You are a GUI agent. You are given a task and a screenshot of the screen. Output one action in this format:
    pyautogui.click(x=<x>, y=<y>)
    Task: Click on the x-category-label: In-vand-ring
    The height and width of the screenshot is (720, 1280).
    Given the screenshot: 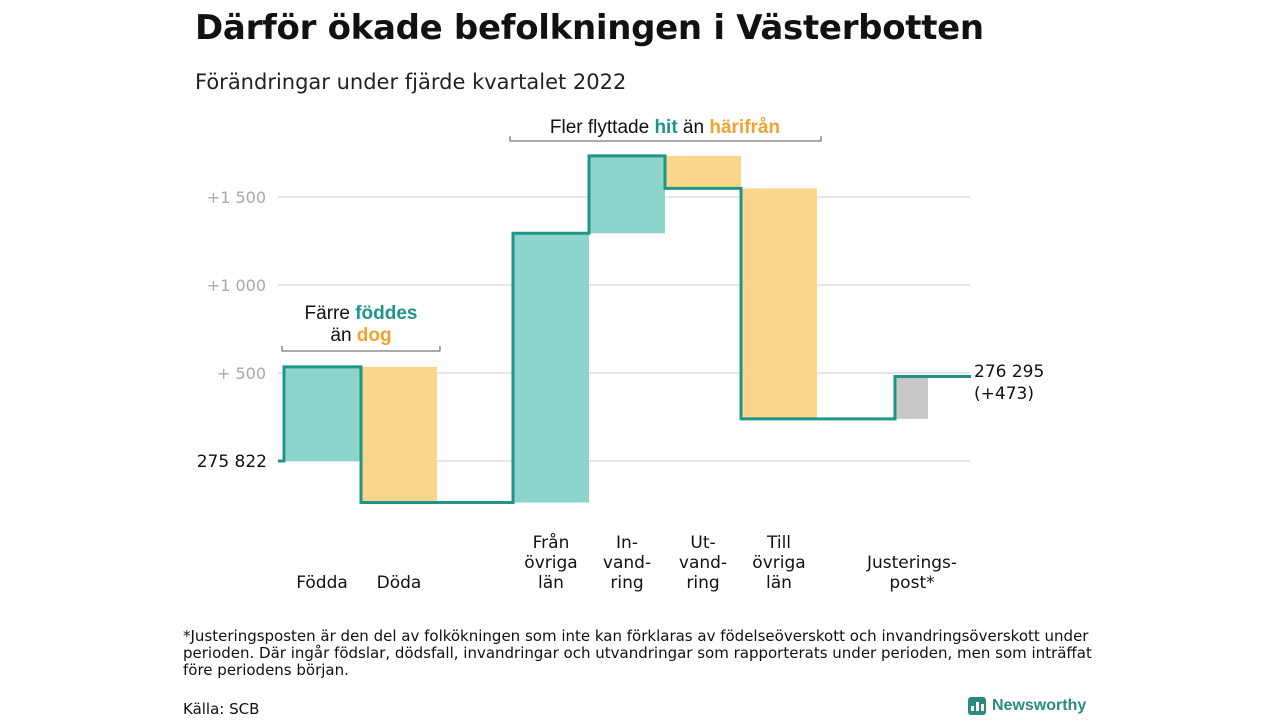 What is the action you would take?
    pyautogui.click(x=627, y=563)
    